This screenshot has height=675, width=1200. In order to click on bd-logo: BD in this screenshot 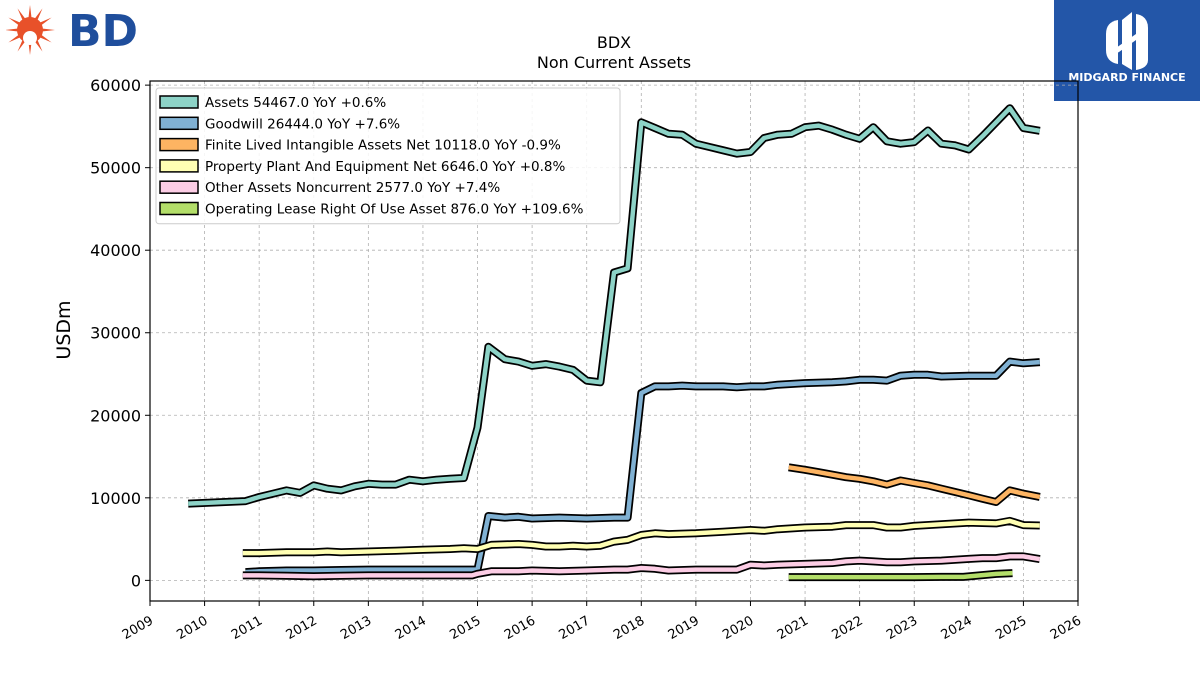, I will do `click(75, 30)`.